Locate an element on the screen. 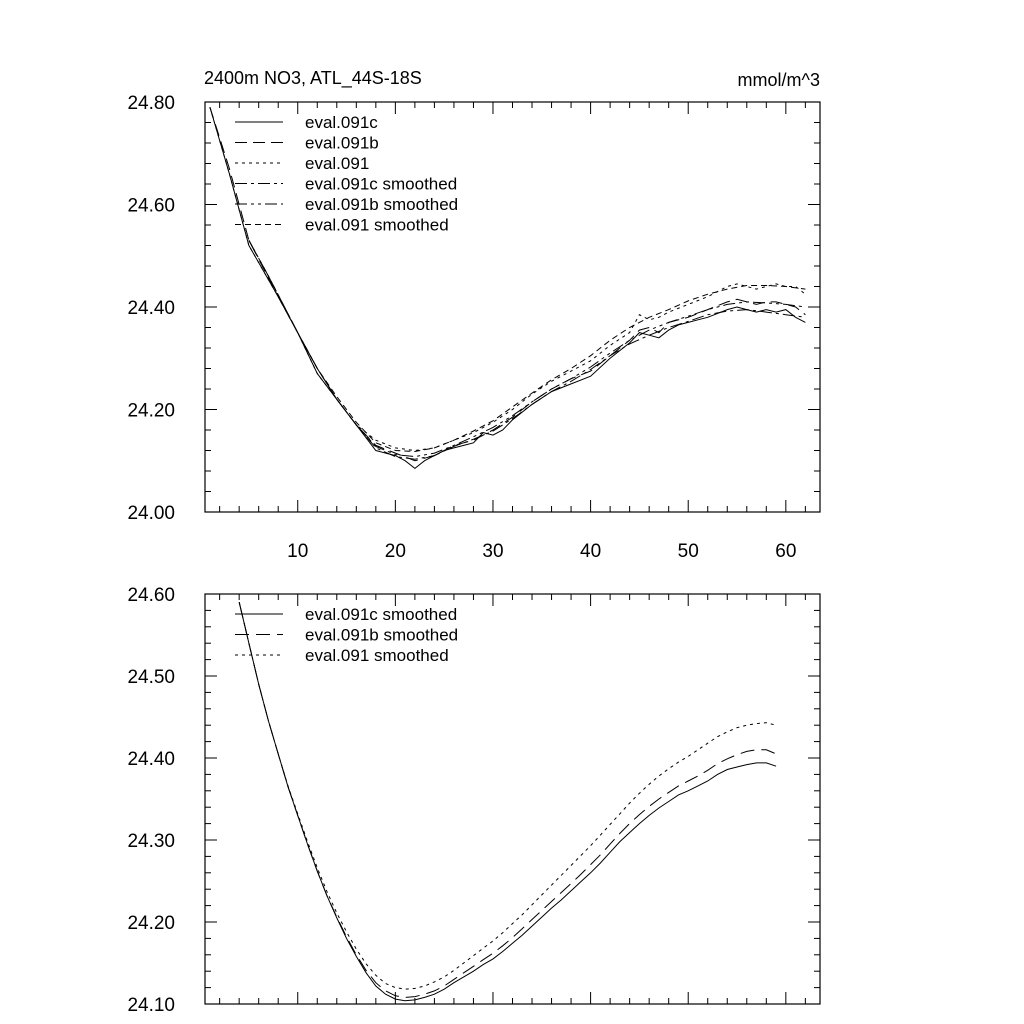 The image size is (1024, 1024). top-plot-y-tick-label: 24.60 is located at coordinates (151, 206).